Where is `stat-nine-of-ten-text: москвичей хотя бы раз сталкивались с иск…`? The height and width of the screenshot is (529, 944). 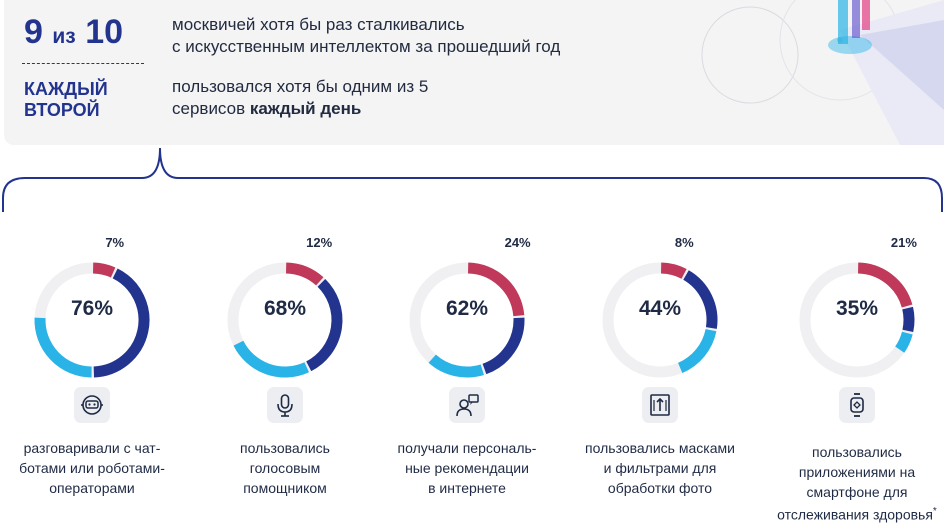 stat-nine-of-ten-text: москвичей хотя бы раз сталкивались с иск… is located at coordinates (366, 35).